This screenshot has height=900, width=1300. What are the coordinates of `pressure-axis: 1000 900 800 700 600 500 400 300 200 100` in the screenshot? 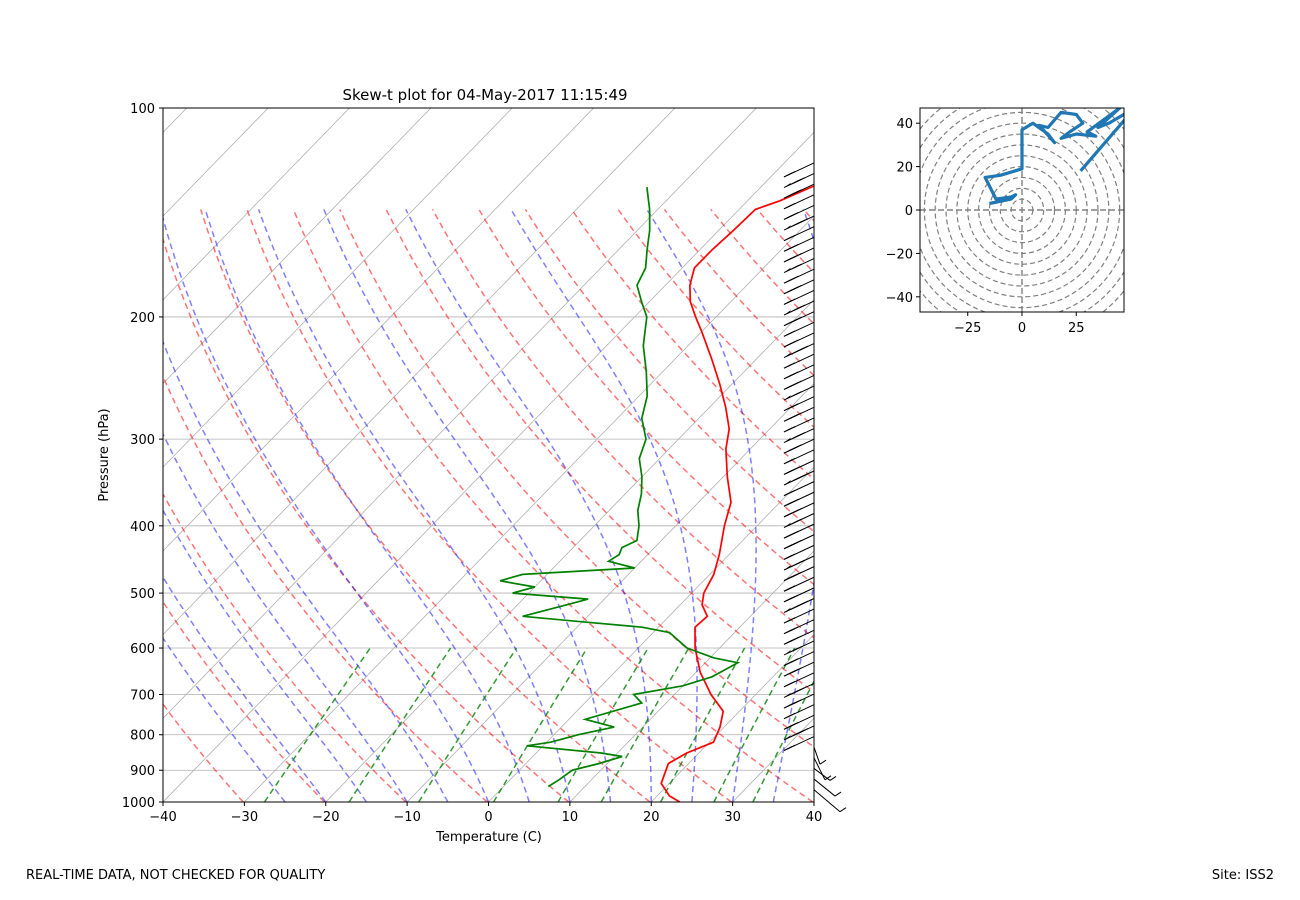 It's located at (142, 456).